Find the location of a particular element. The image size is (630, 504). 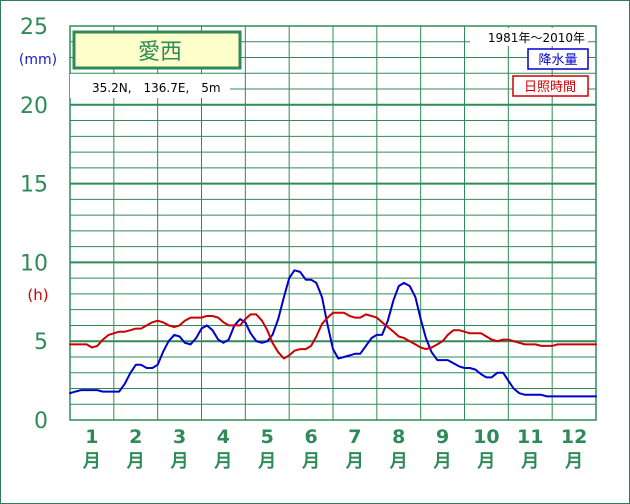

period-label: 1981年〜2010年 is located at coordinates (536, 38).